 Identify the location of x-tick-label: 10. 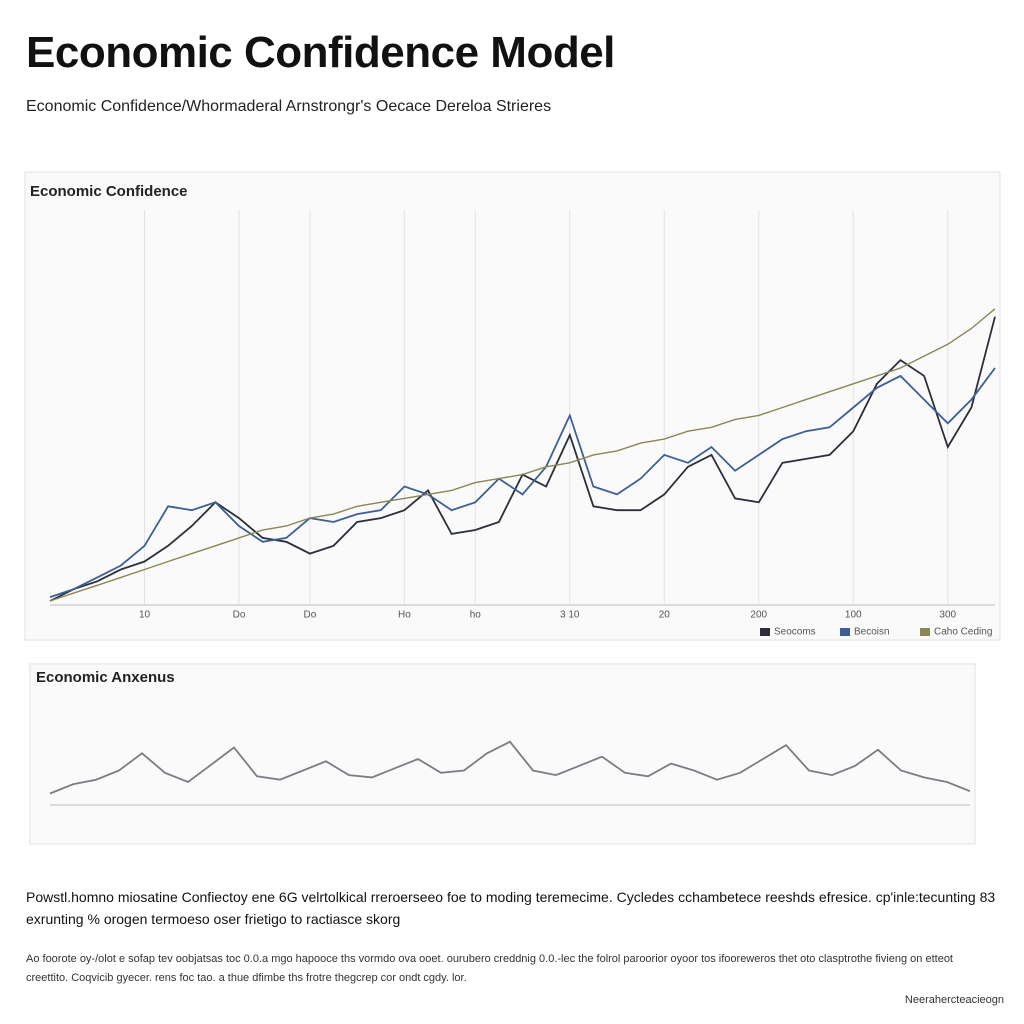
(145, 615).